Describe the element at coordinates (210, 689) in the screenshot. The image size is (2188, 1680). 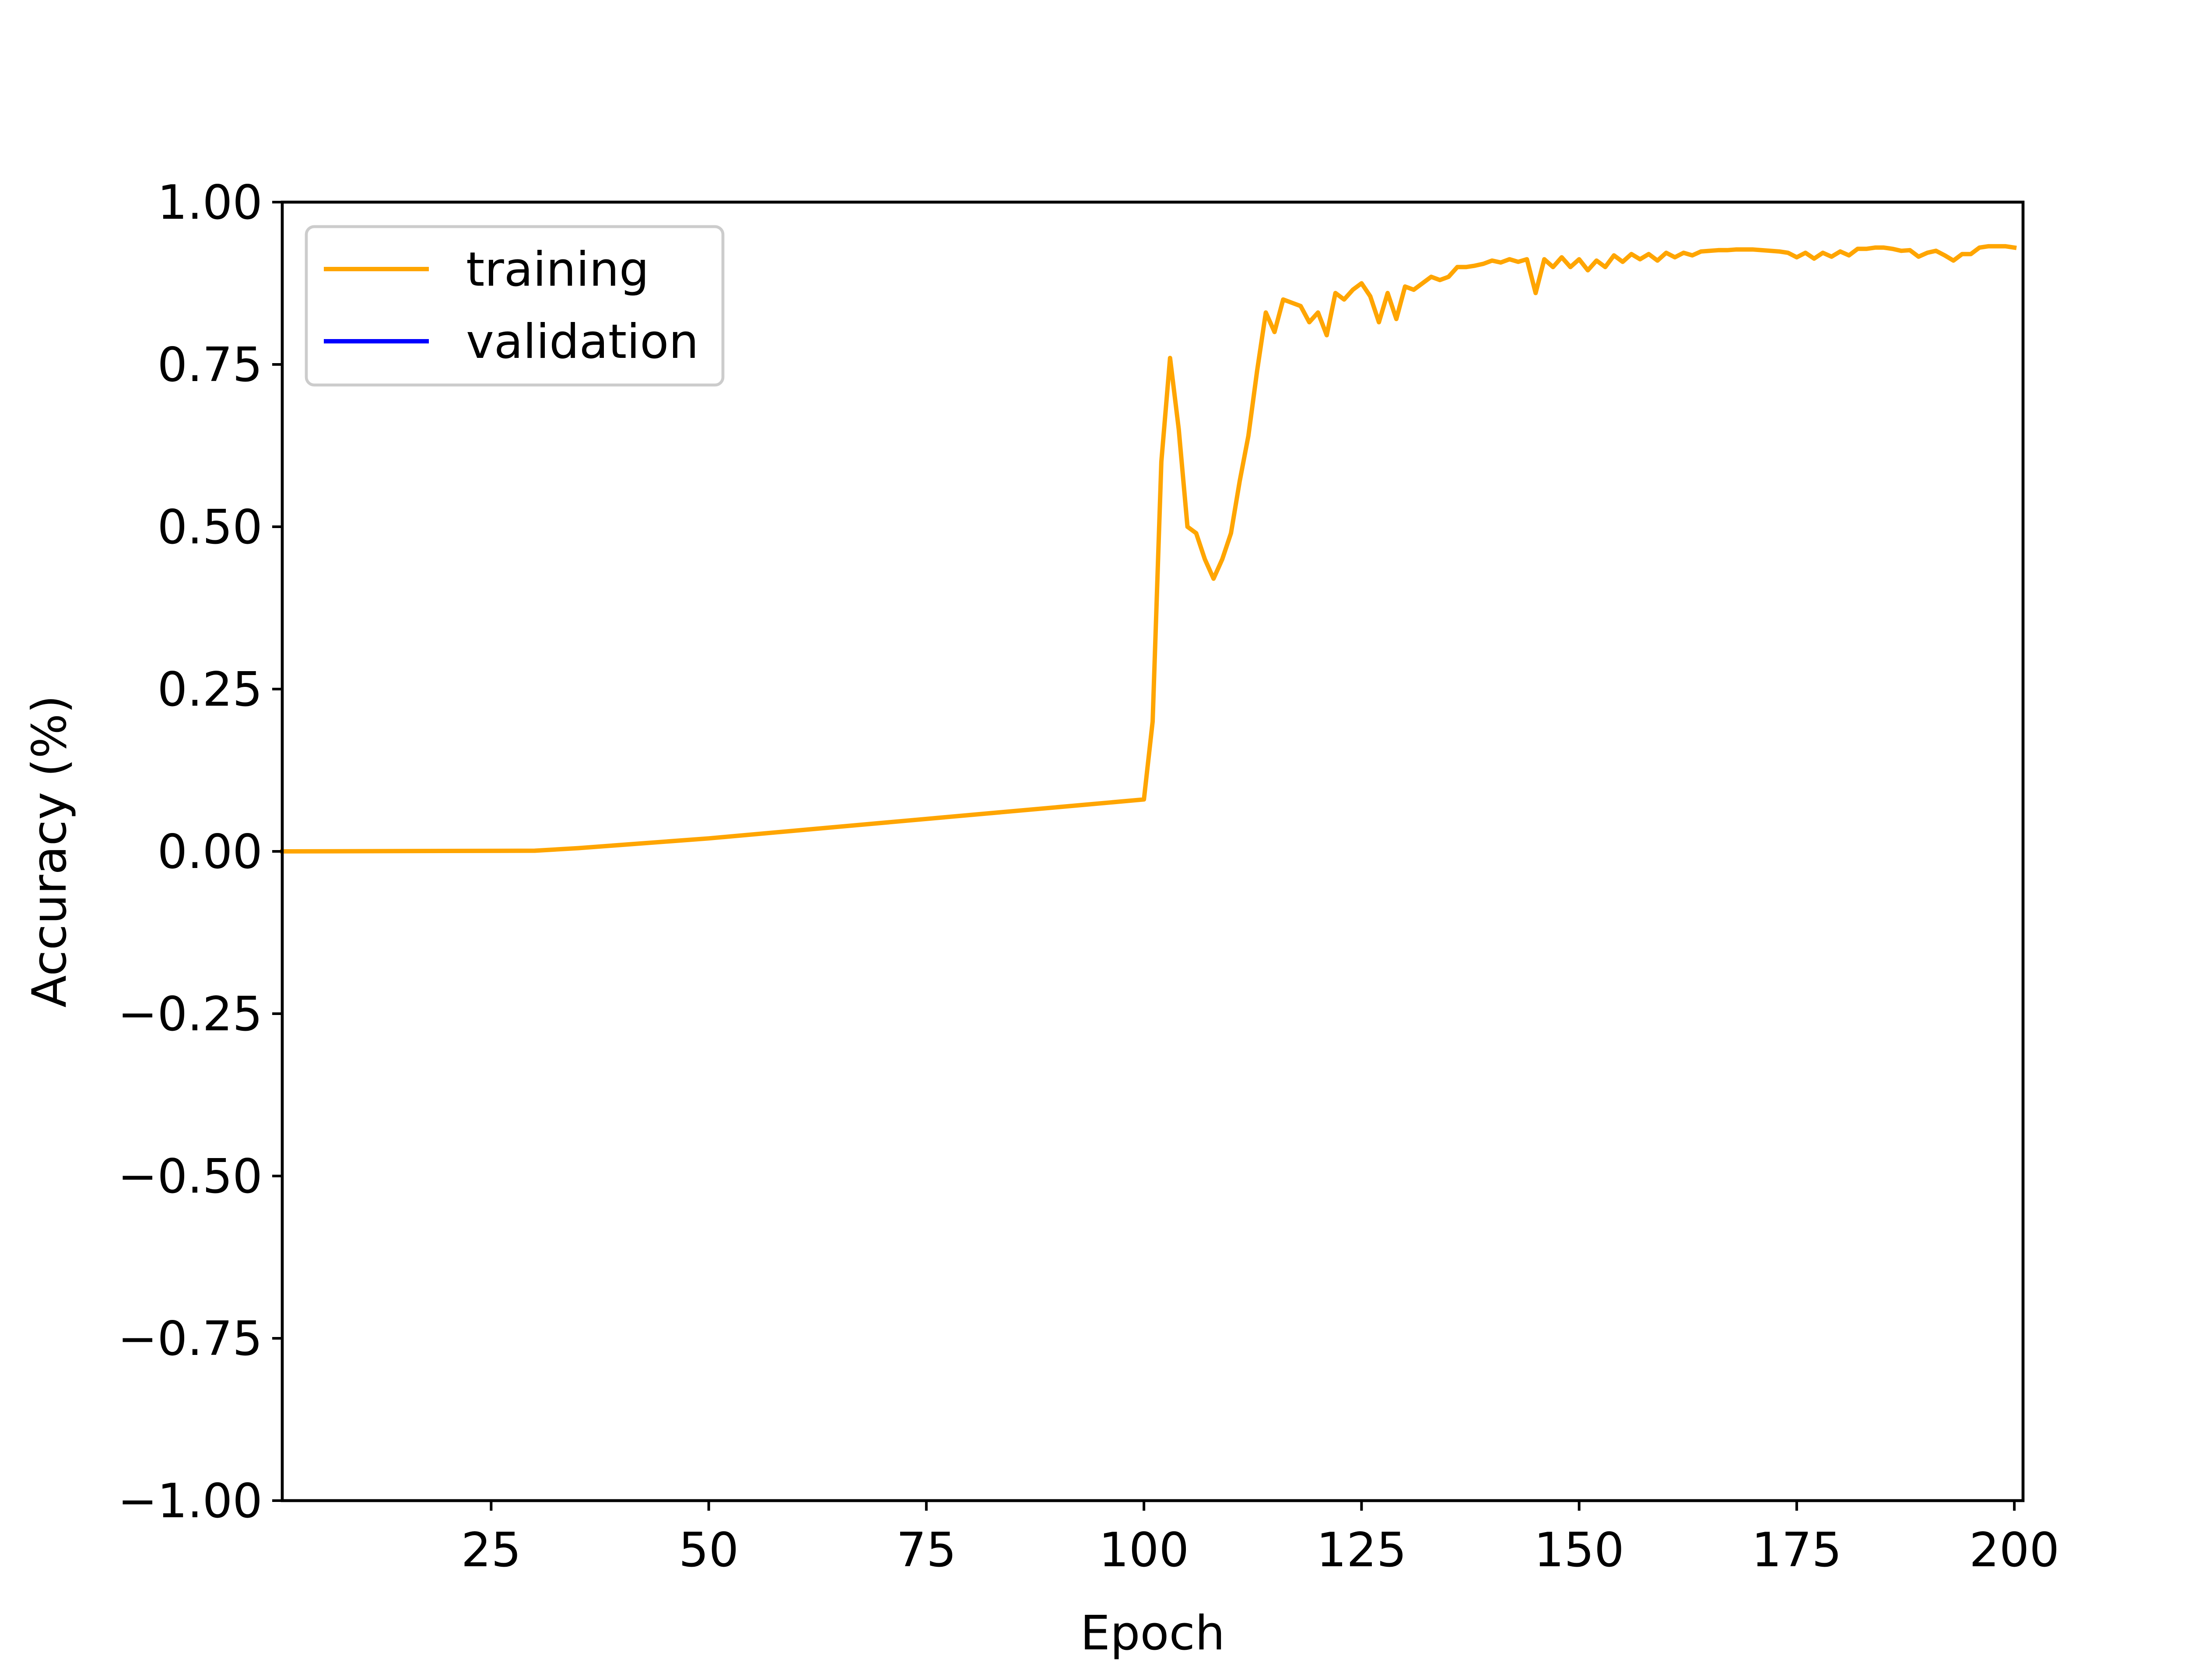
I see `y-tick-label: 0.25` at that location.